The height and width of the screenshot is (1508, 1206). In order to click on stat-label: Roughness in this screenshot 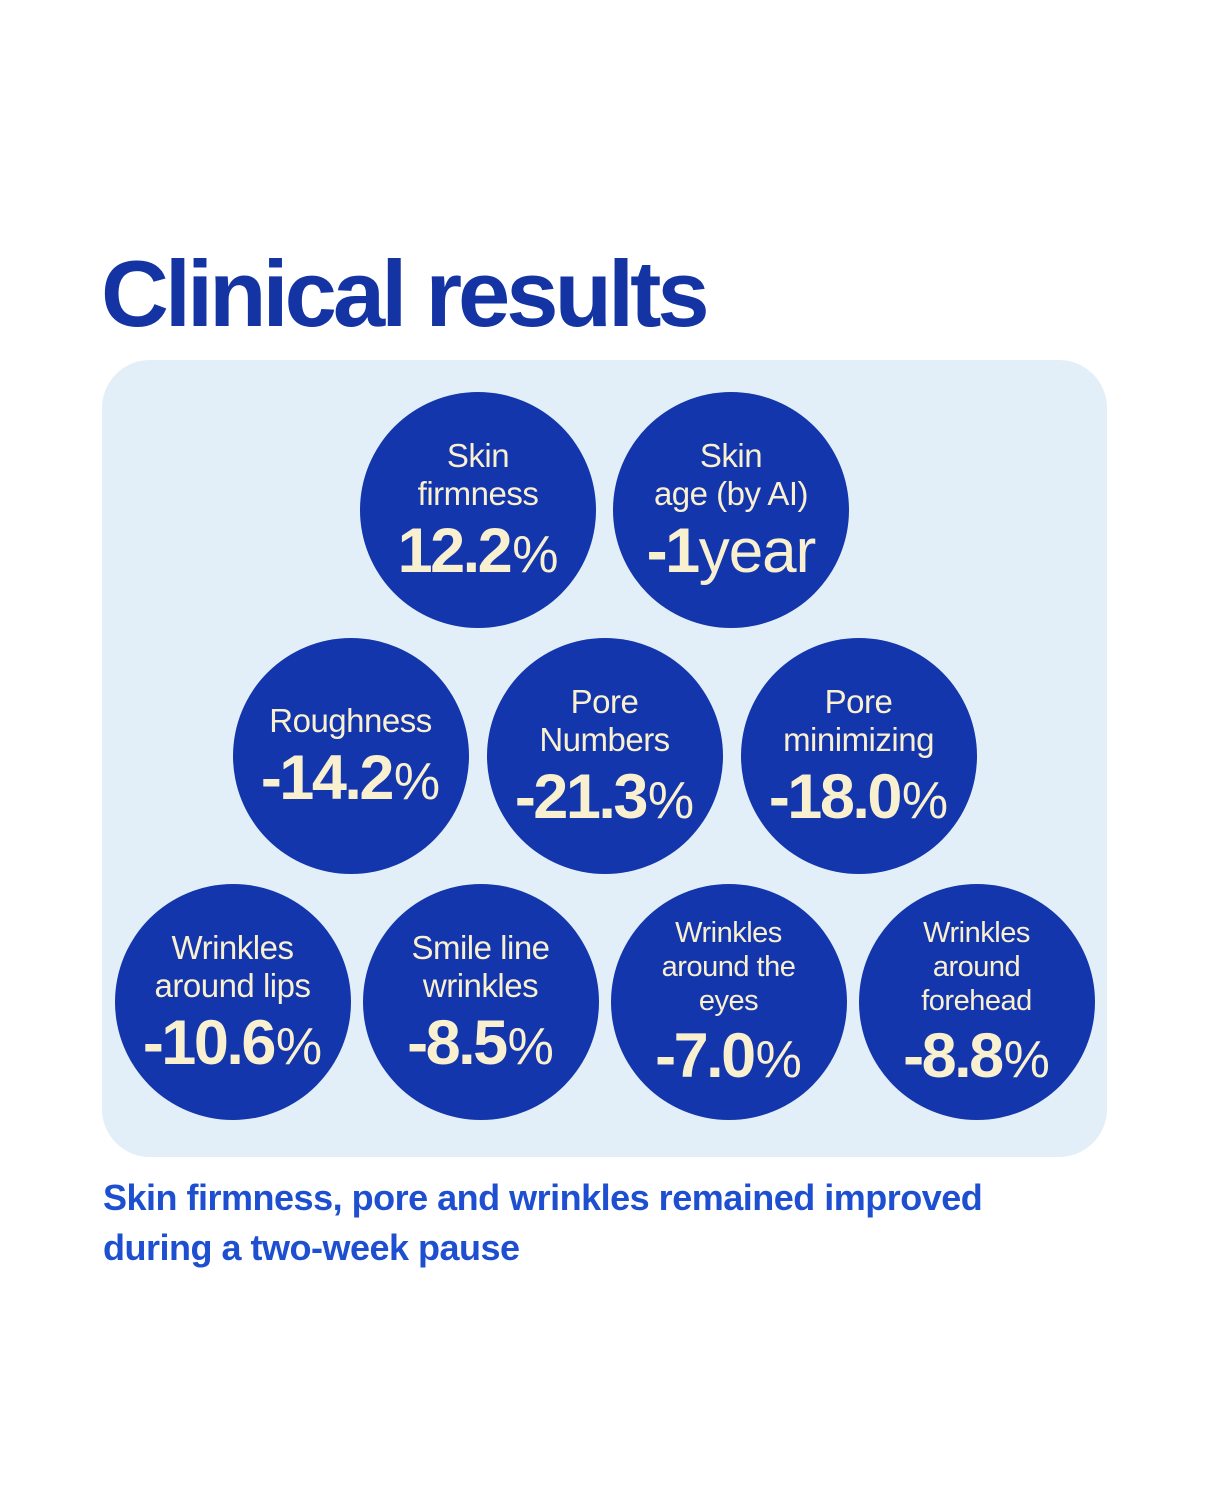, I will do `click(350, 720)`.